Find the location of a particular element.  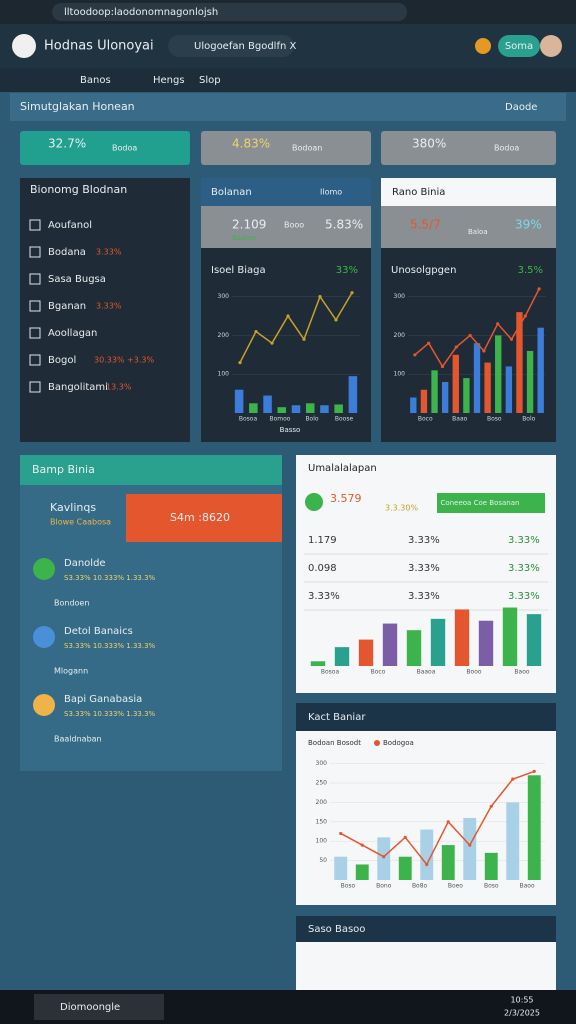

x-tick-label: Baaoa is located at coordinates (426, 672).